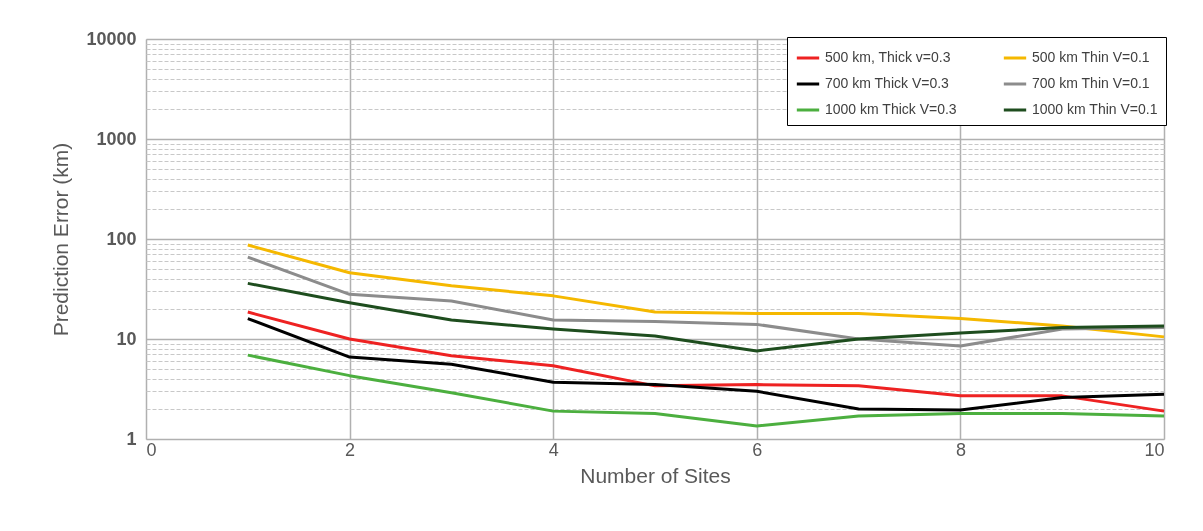 The width and height of the screenshot is (1203, 531). Describe the element at coordinates (891, 109) in the screenshot. I see `legend-label: 1000 km Thick V=0.3` at that location.